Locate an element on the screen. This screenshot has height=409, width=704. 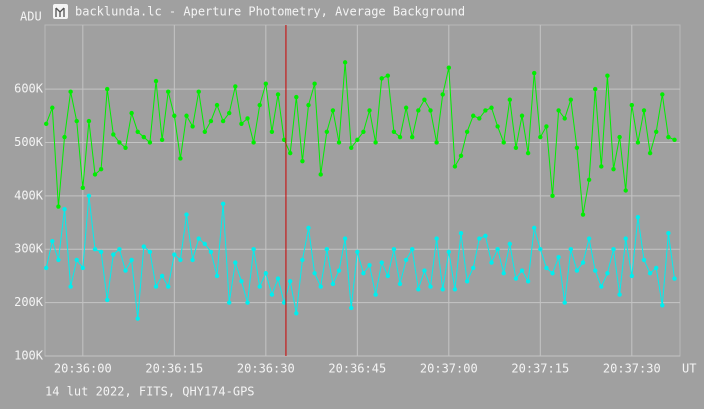
y-tick-label: 100K is located at coordinates (29, 356).